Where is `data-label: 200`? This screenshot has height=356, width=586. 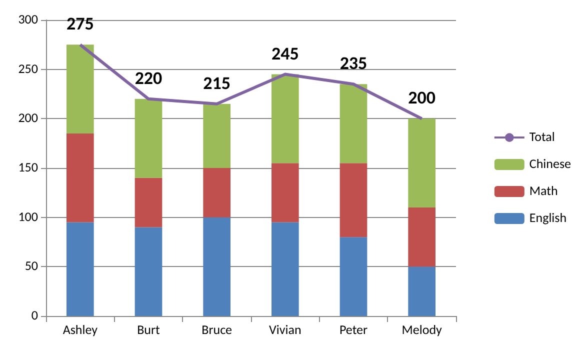
data-label: 200 is located at coordinates (422, 97).